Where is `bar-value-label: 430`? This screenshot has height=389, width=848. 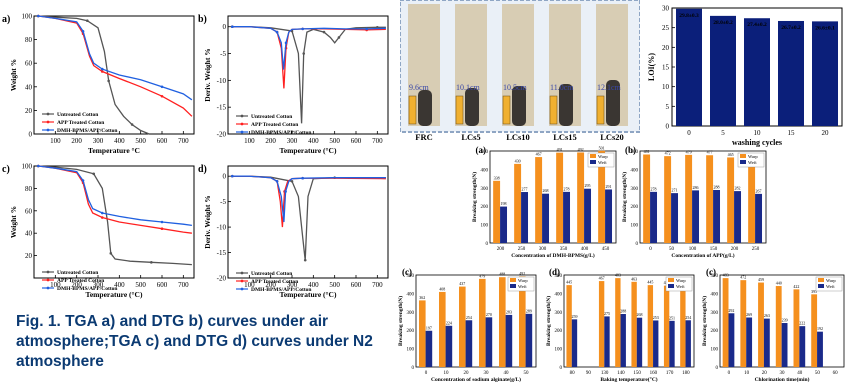
bar-value-label: 430 is located at coordinates (518, 160).